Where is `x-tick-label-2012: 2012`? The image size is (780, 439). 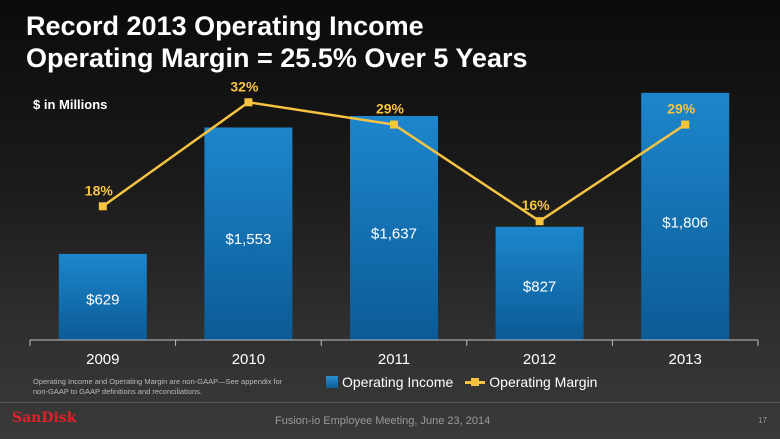 x-tick-label-2012: 2012 is located at coordinates (539, 359).